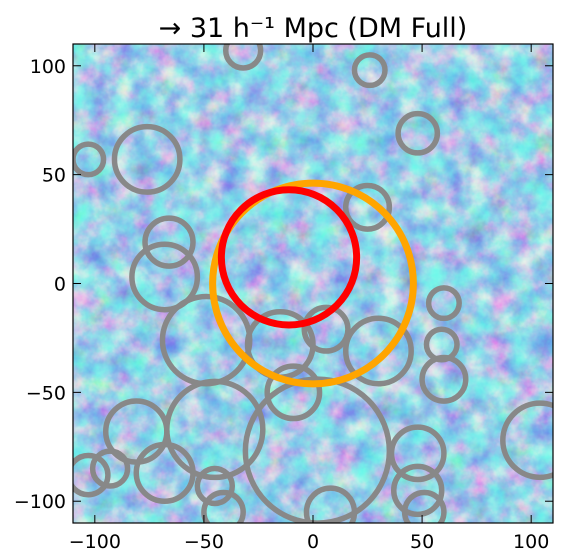 Image resolution: width=562 pixels, height=560 pixels. What do you see at coordinates (48, 67) in the screenshot?
I see `y-tick-label: 100` at bounding box center [48, 67].